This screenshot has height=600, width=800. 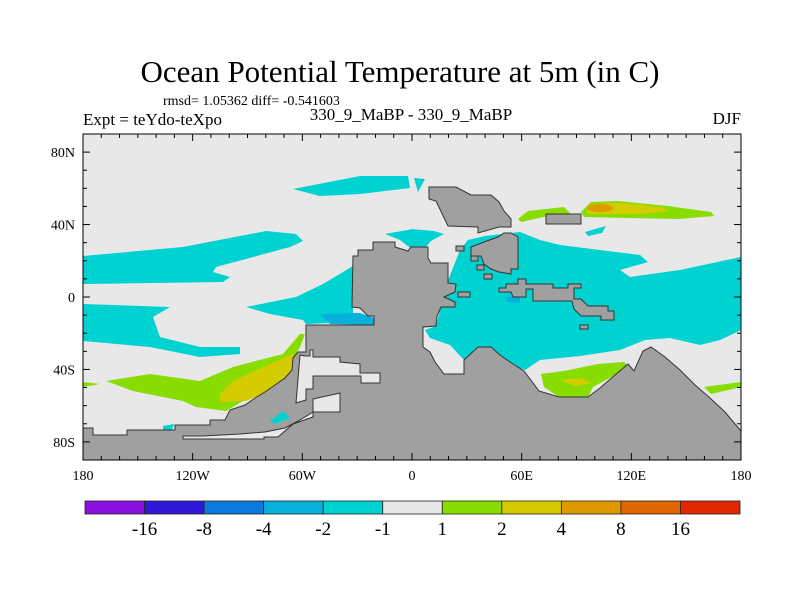 I want to click on experiment-label: Expt = teYdo-teXpo, so click(x=152, y=119).